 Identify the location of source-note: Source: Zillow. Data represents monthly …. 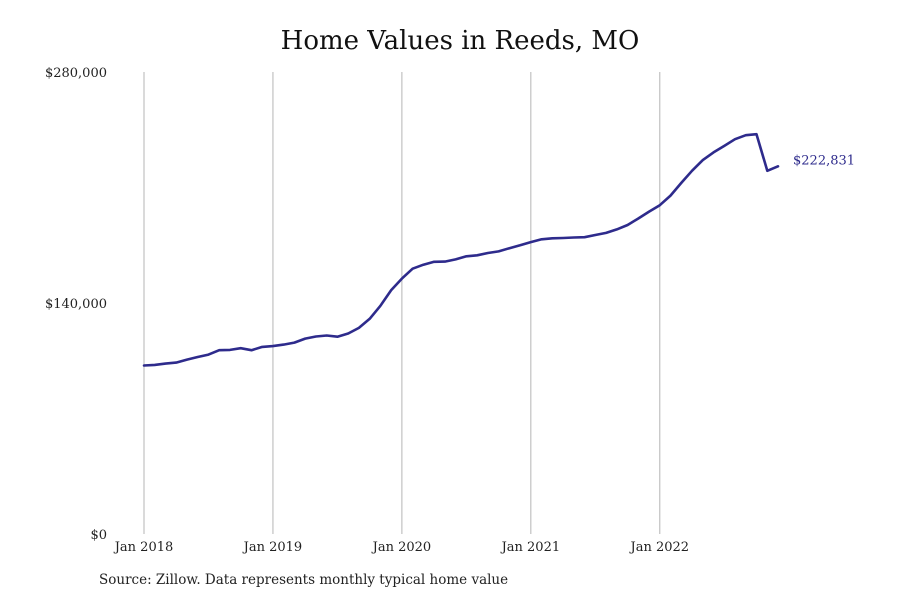
(304, 580).